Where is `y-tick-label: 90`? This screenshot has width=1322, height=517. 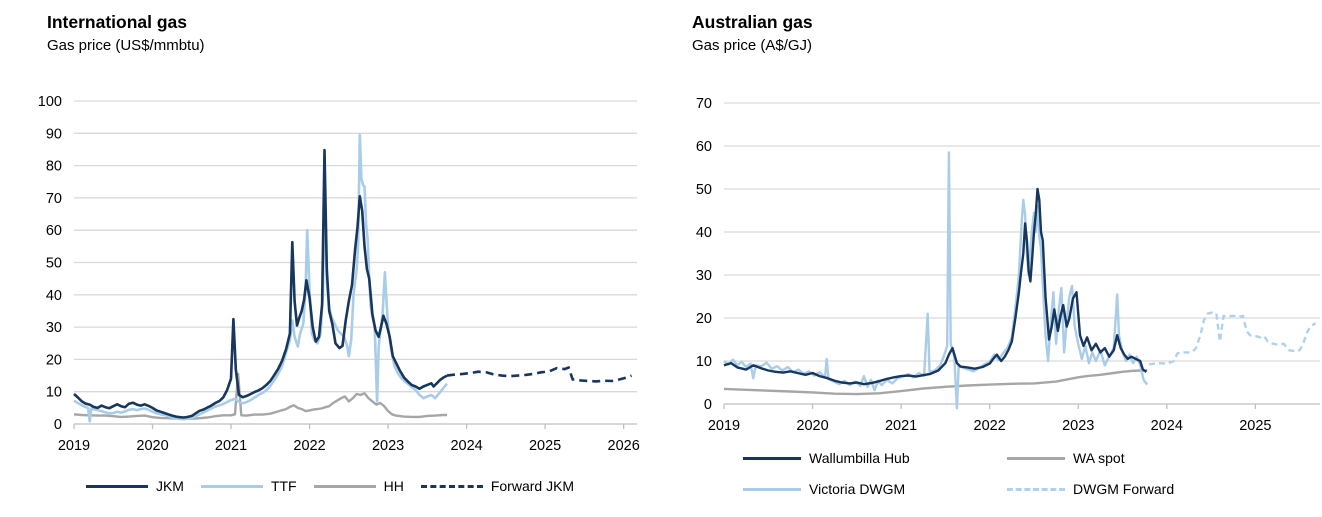 y-tick-label: 90 is located at coordinates (54, 134).